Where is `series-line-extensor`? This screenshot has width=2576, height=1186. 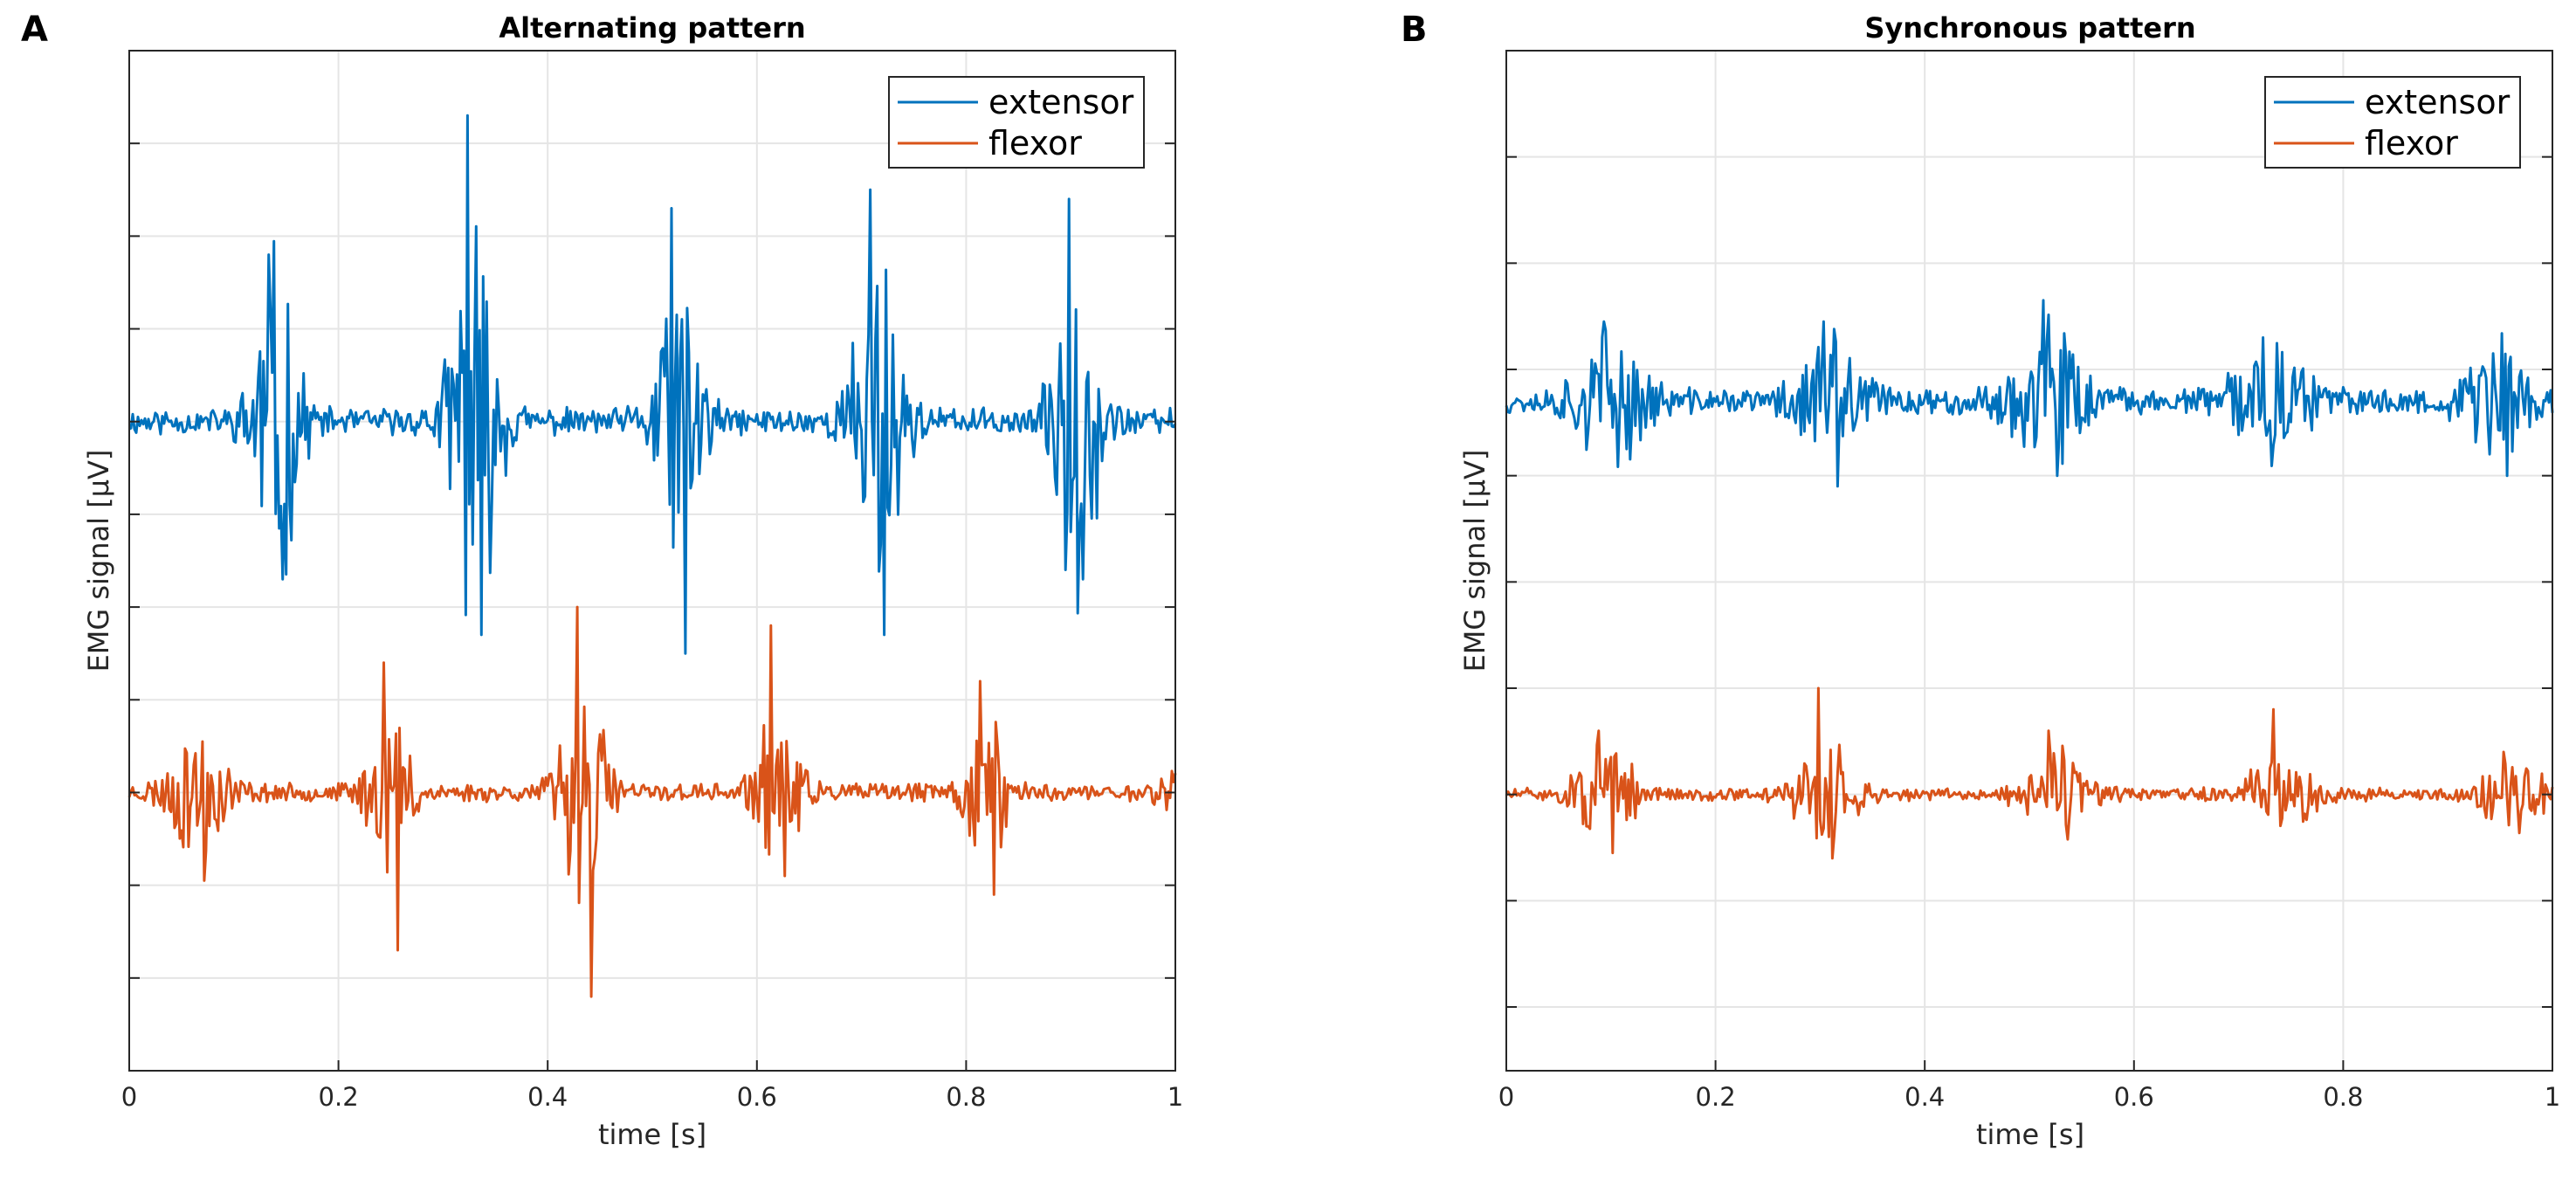
series-line-extensor is located at coordinates (2029, 393).